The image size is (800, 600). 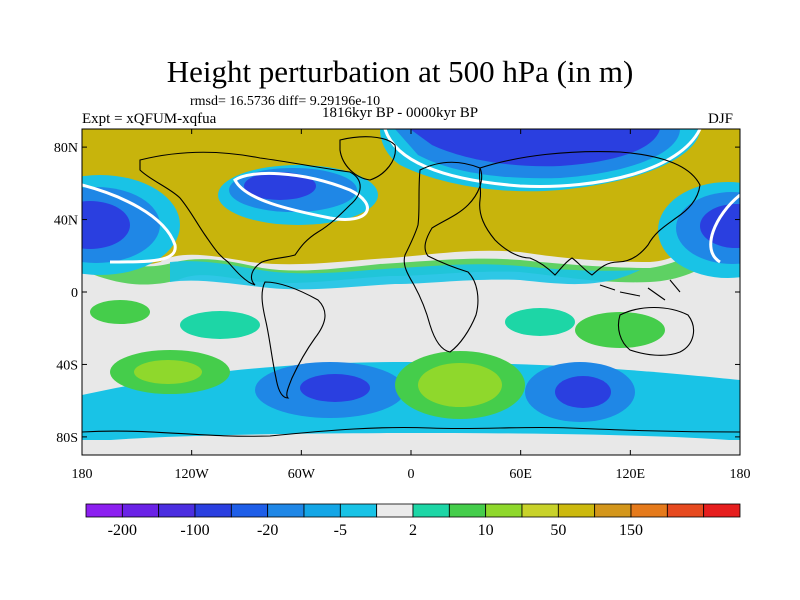 I want to click on indonesia-islands, so click(x=640, y=290).